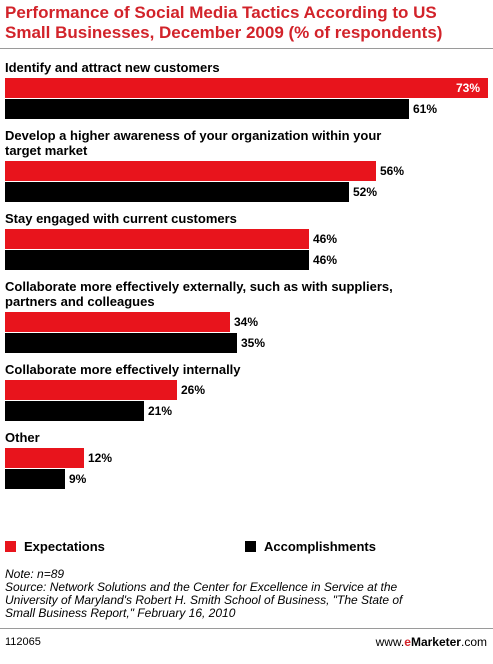  I want to click on legend-item-expectations: Expectations, so click(55, 546).